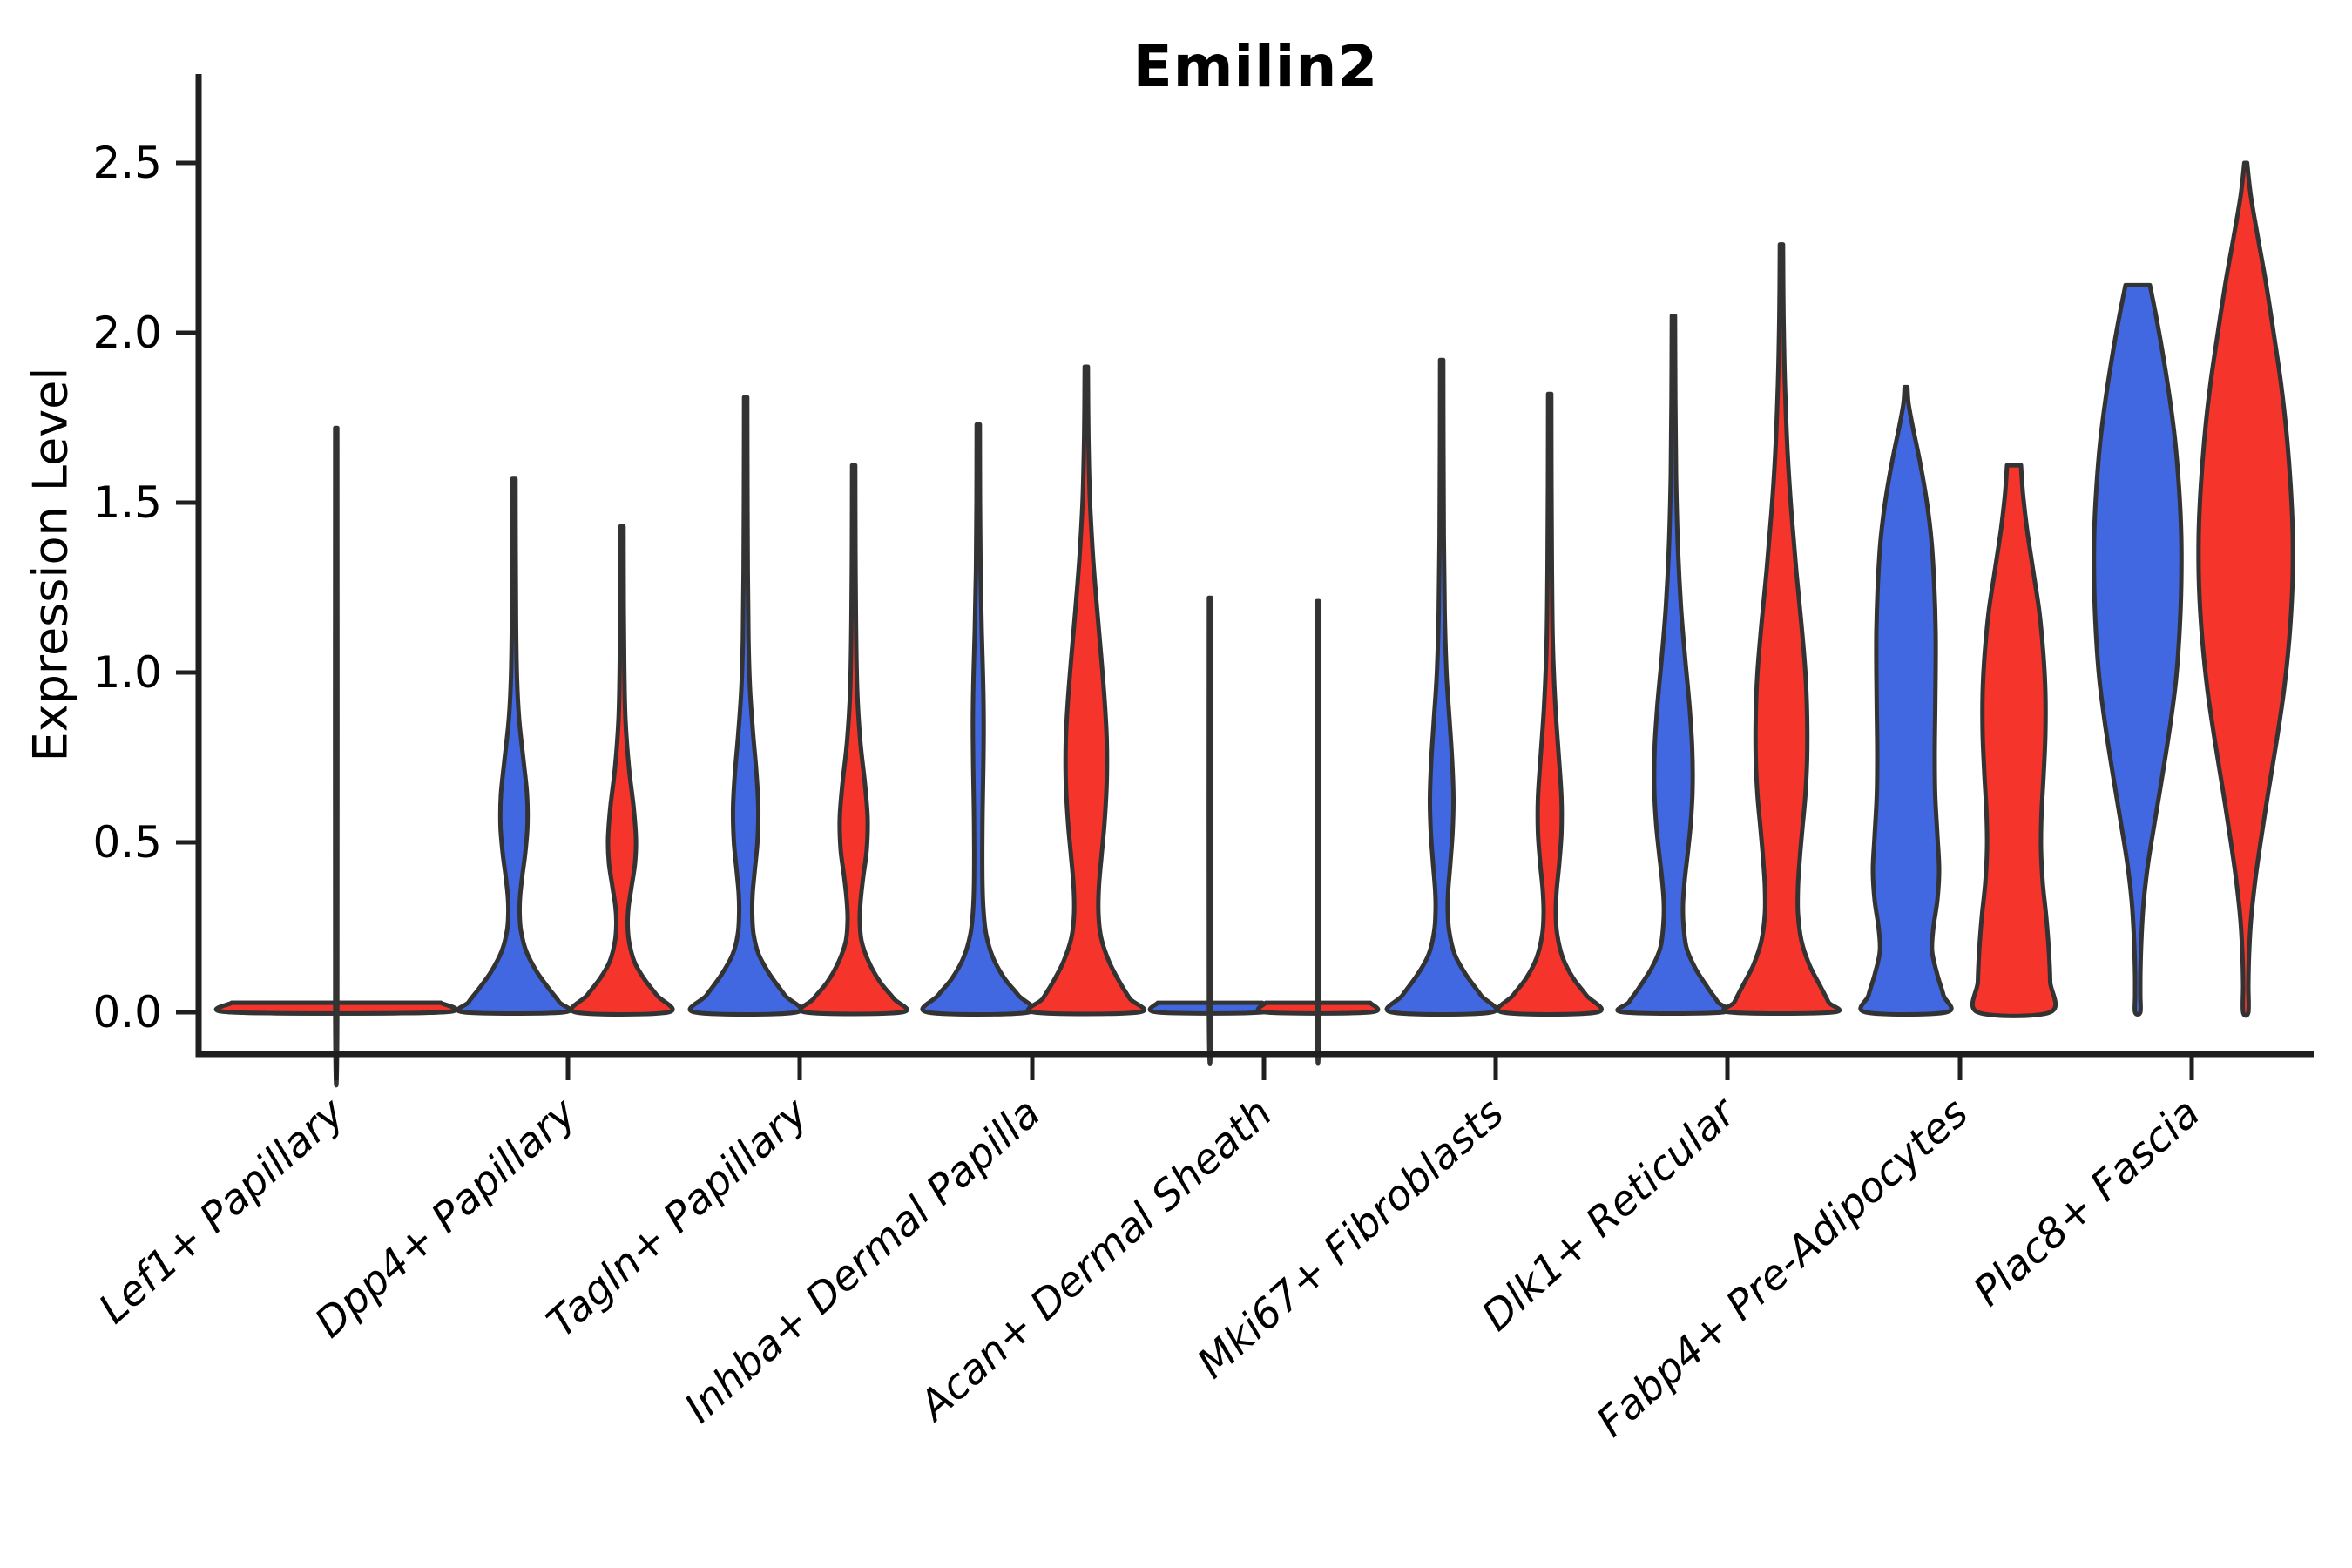 Image resolution: width=2352 pixels, height=1568 pixels. Describe the element at coordinates (1209, 830) in the screenshot. I see `violin-group1-acan` at that location.